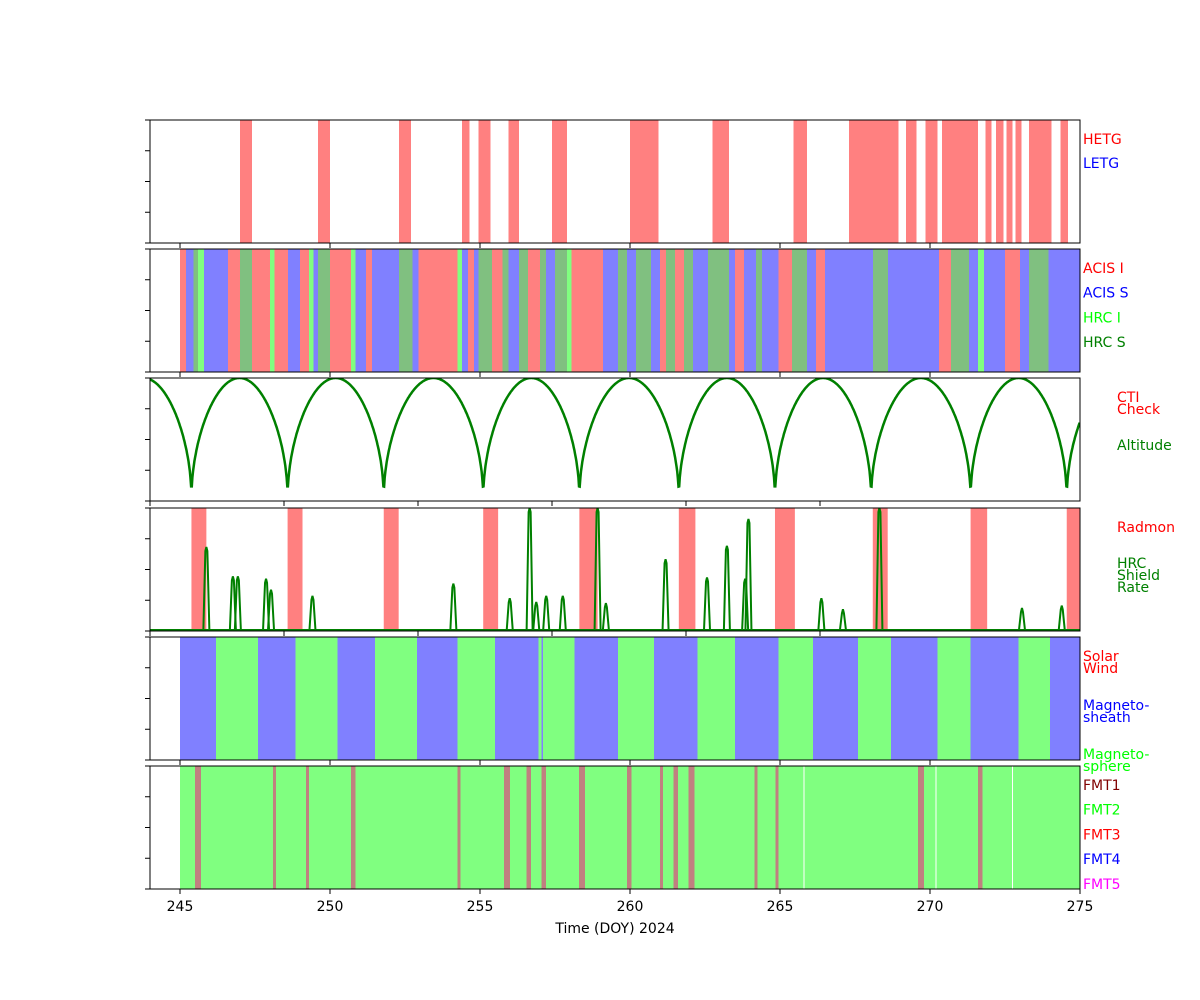  I want to click on panel-frame, so click(615, 439).